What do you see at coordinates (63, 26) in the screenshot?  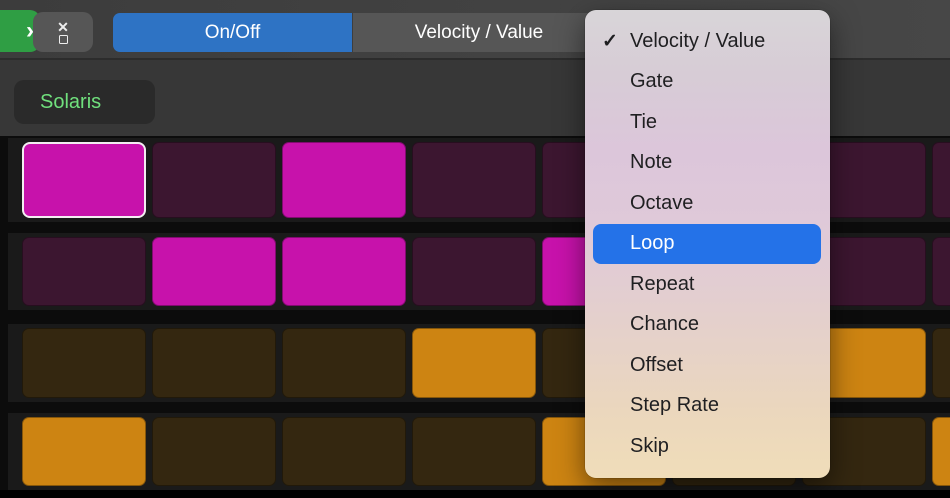 I see `x-square-icon: ✕` at bounding box center [63, 26].